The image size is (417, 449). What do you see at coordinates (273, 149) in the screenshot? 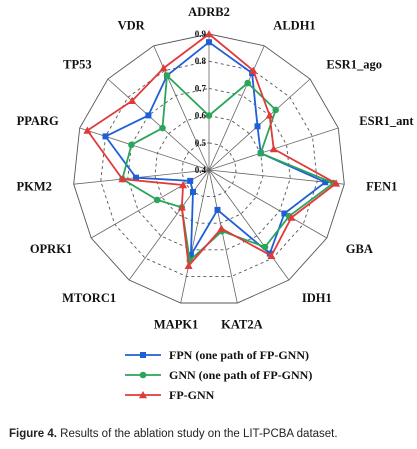
I see `data-point-2-esr1_ant` at bounding box center [273, 149].